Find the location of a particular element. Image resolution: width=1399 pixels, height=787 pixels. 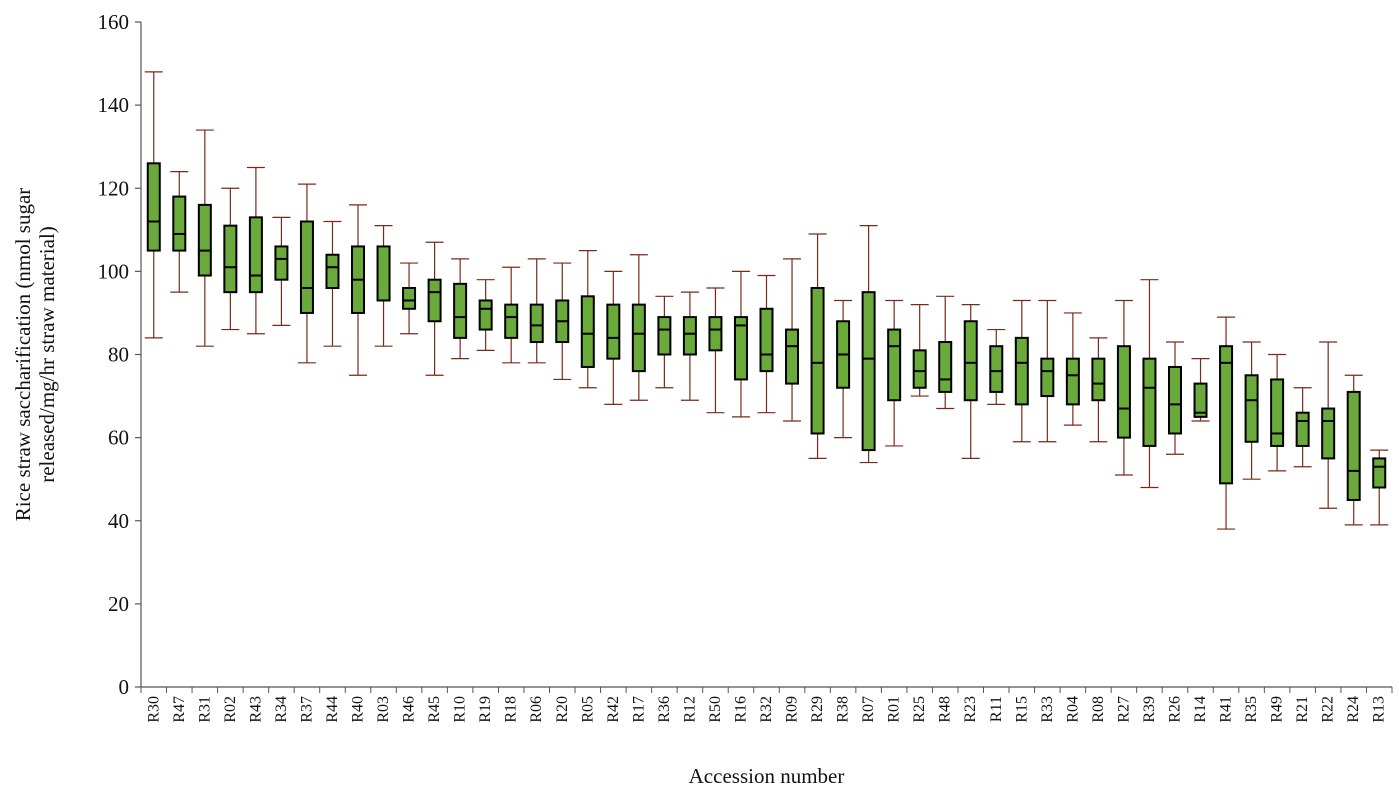

x-tick-label: R11 is located at coordinates (996, 709).